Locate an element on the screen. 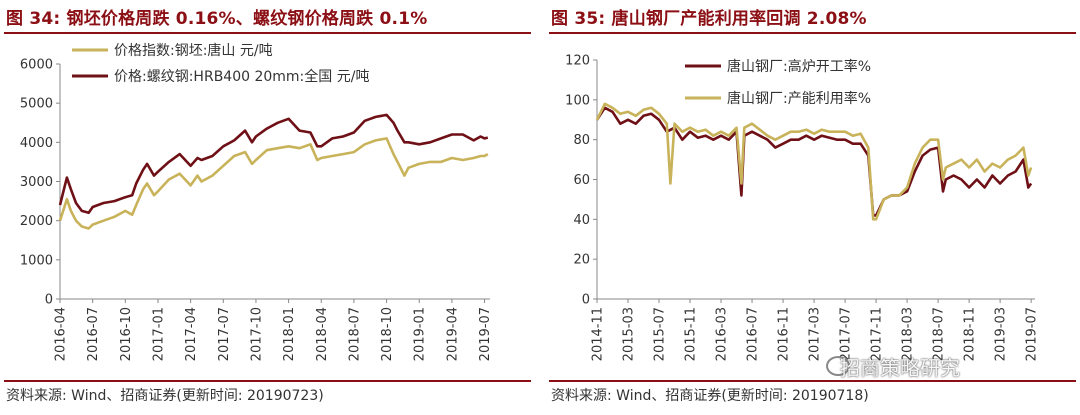 Image resolution: width=1080 pixels, height=415 pixels. x-tick-label: 2018-04 is located at coordinates (322, 334).